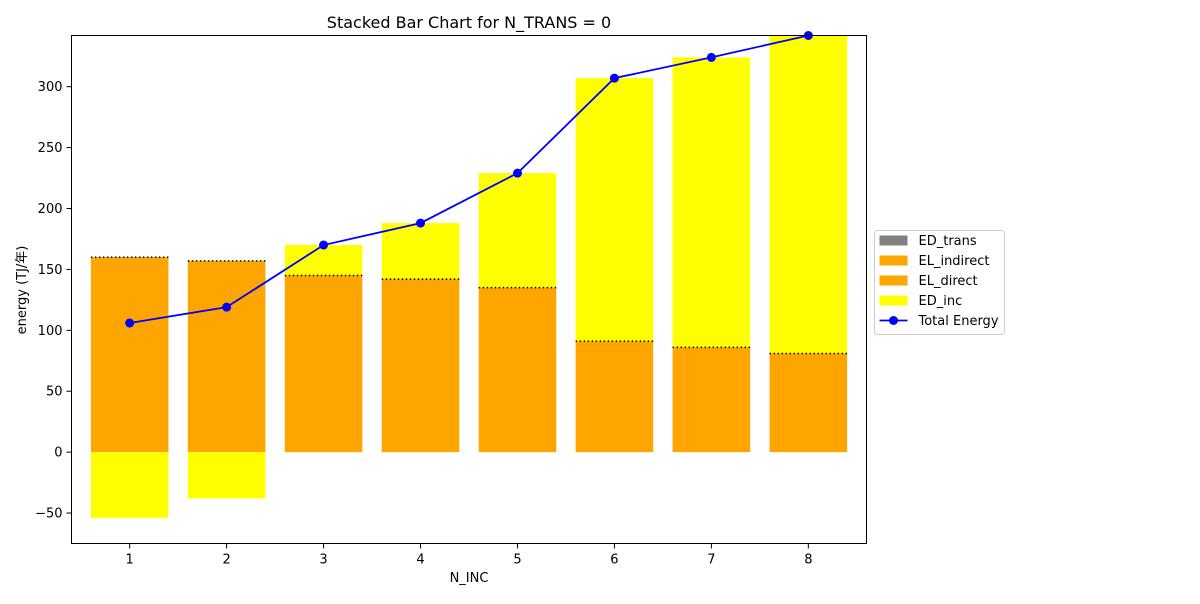  Describe the element at coordinates (711, 560) in the screenshot. I see `x-tick-label: 7` at that location.